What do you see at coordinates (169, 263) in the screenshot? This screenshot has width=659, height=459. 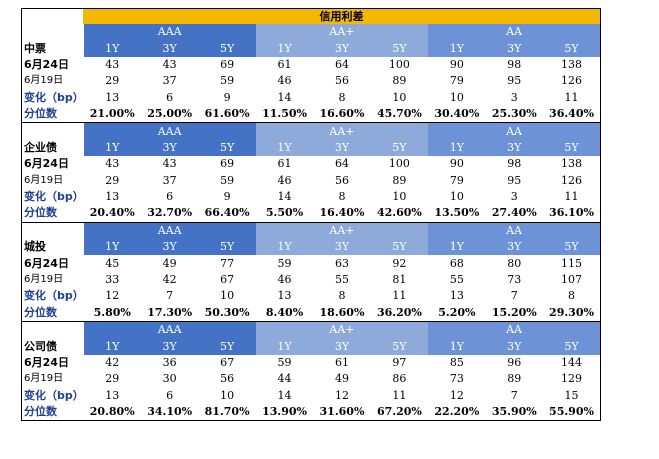 I see `value-cell: 49` at bounding box center [169, 263].